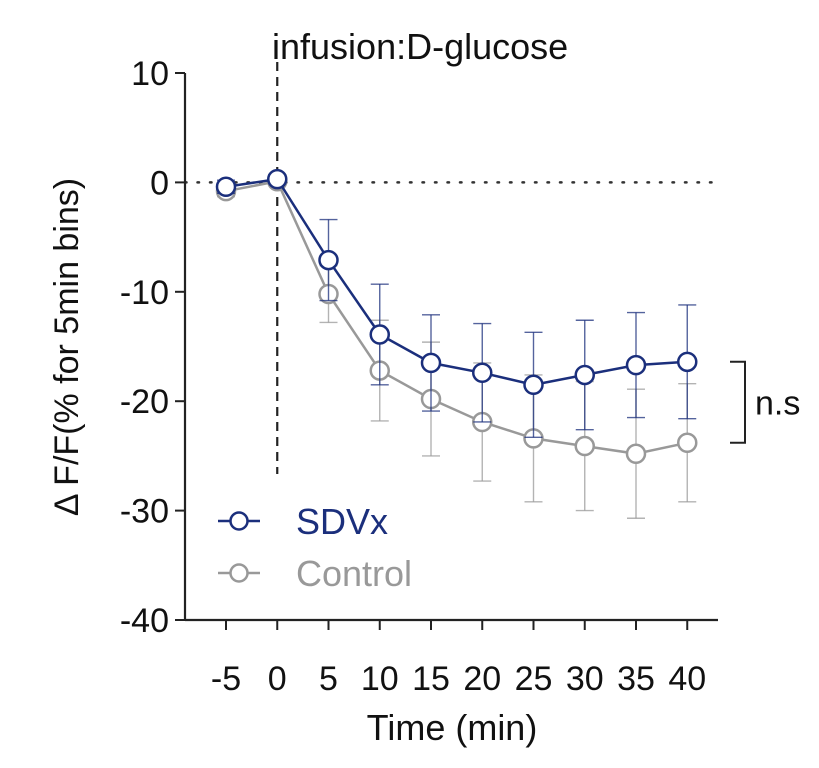 The image size is (819, 768). What do you see at coordinates (585, 679) in the screenshot?
I see `x-tick-label: 30` at bounding box center [585, 679].